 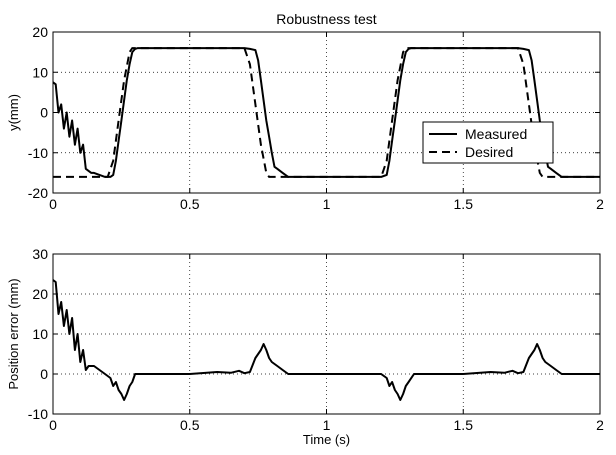 What do you see at coordinates (326, 19) in the screenshot?
I see `chart-title: Robustness test` at bounding box center [326, 19].